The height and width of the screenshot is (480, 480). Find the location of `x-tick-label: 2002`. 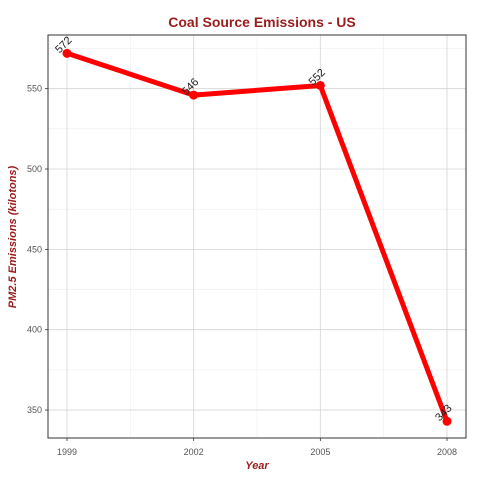

x-tick-label: 2002 is located at coordinates (194, 452).